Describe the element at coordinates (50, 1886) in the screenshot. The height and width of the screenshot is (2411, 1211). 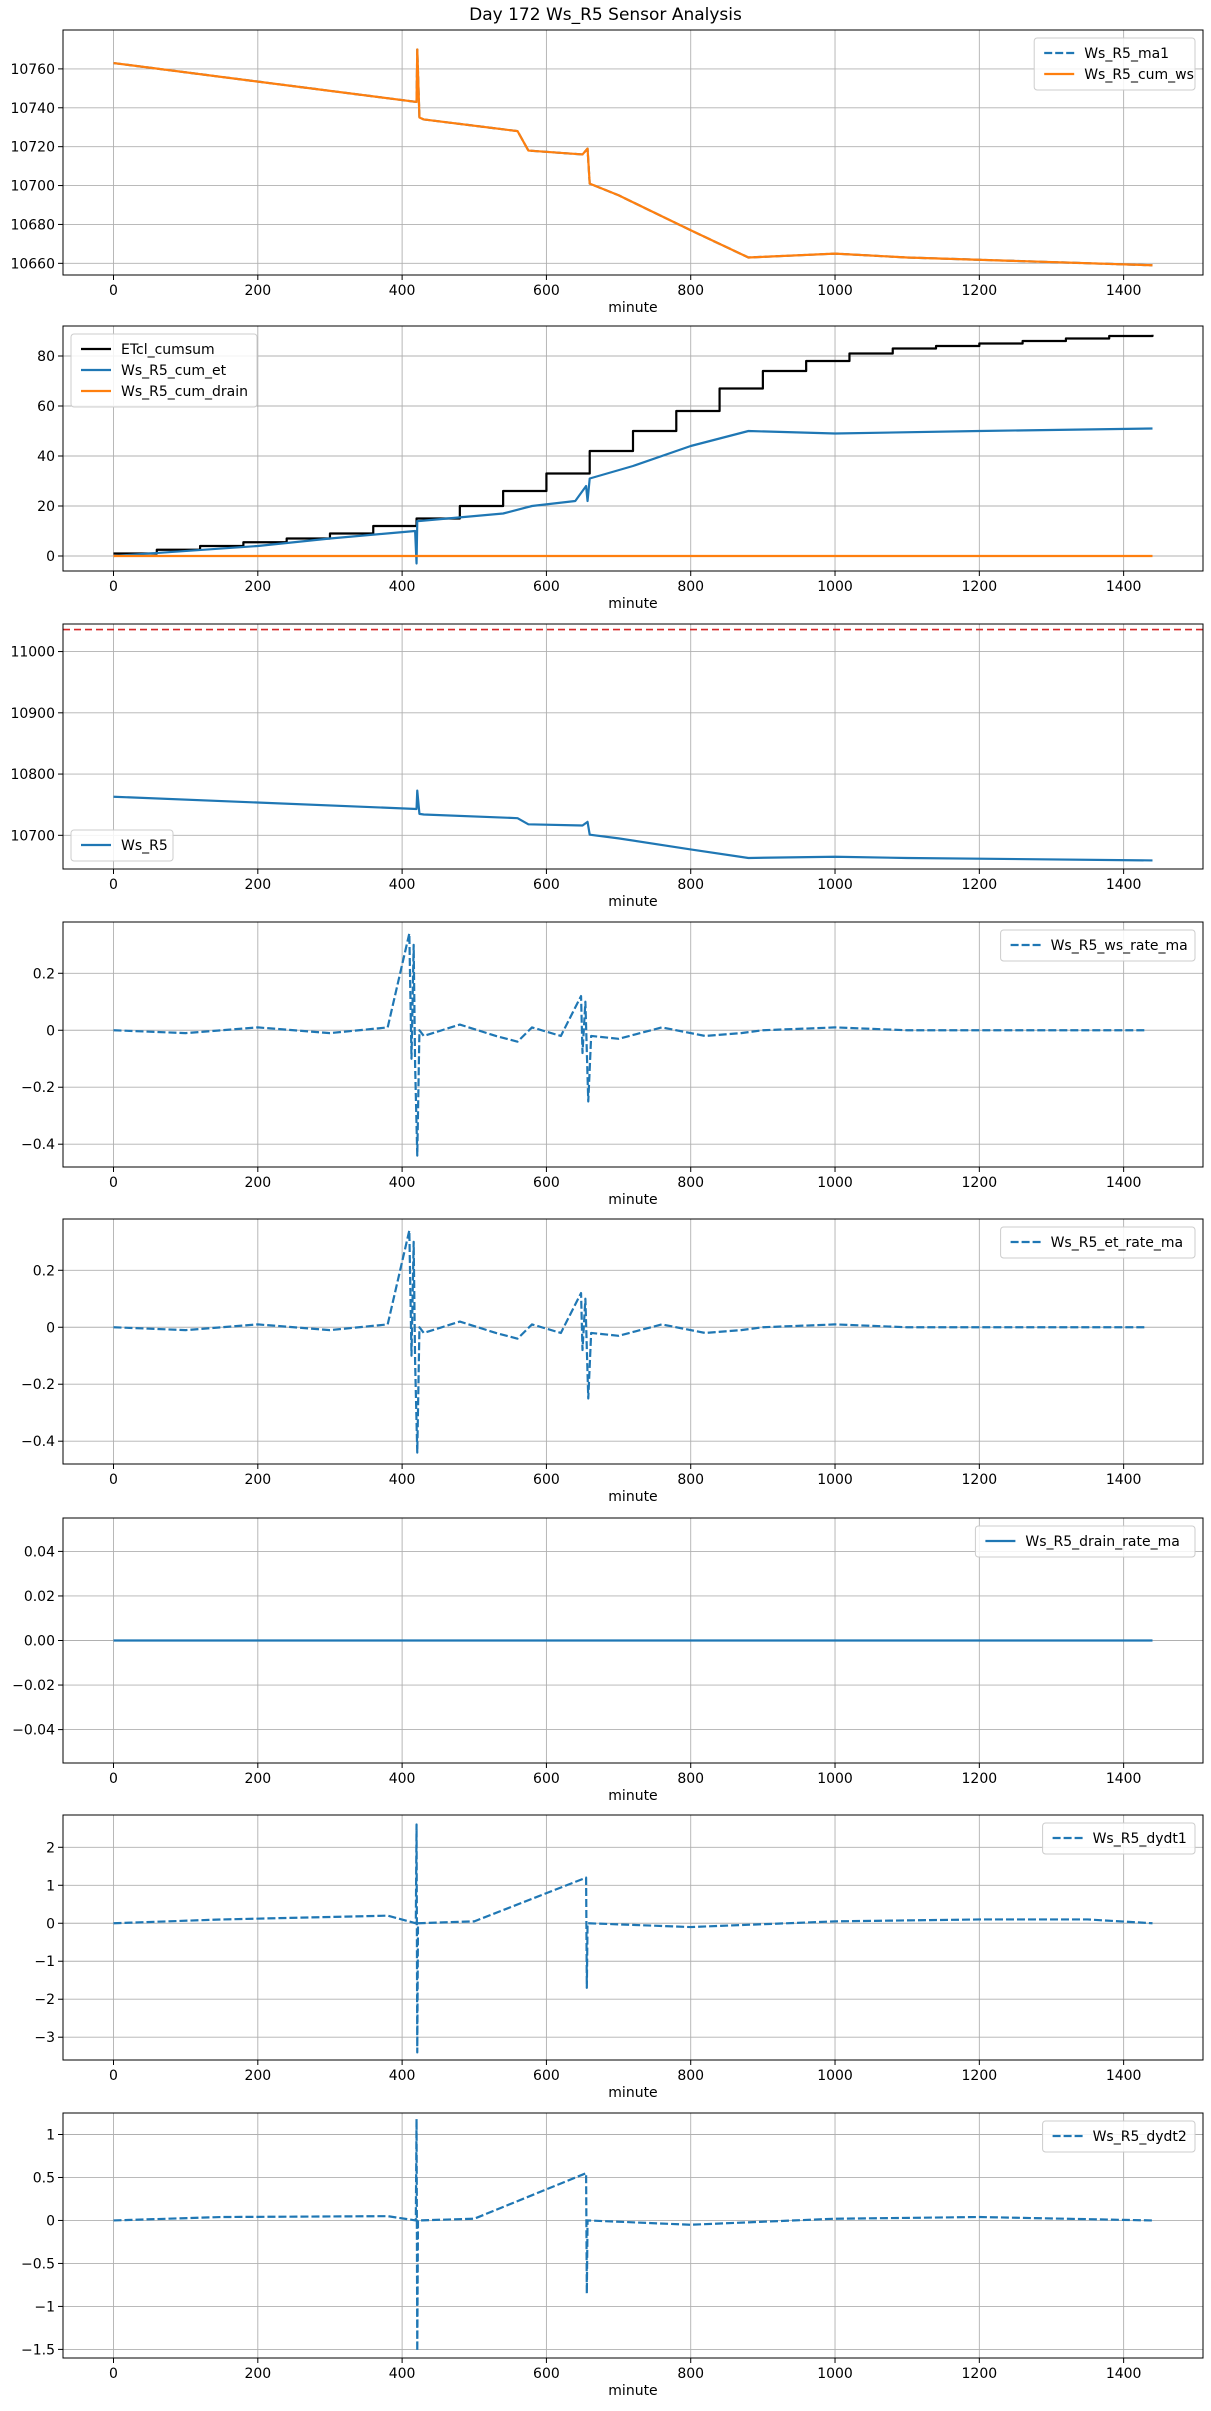
I see `y-tick-label: 1` at that location.